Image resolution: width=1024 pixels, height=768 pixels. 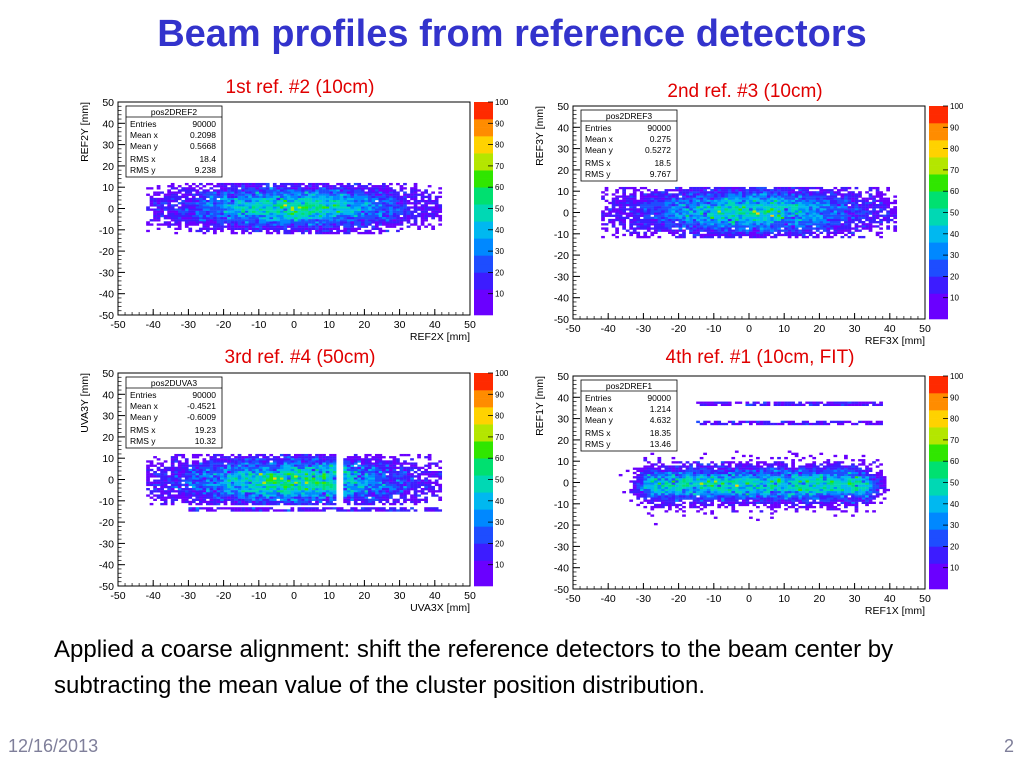 I want to click on y-tick-label: -50, so click(x=106, y=316).